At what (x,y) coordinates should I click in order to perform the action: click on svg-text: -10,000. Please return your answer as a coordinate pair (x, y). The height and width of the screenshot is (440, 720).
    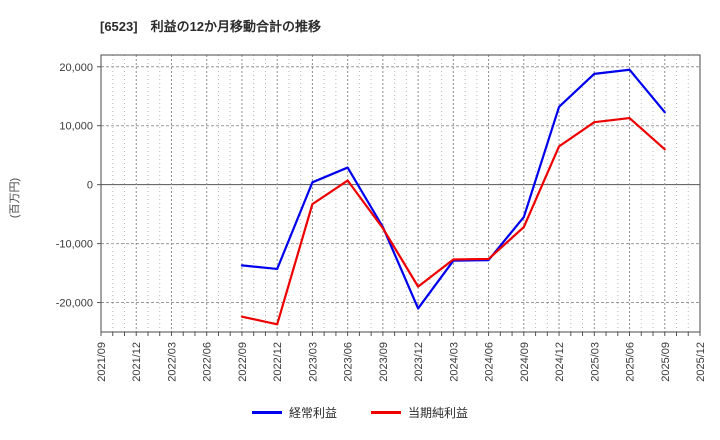
    Looking at the image, I should click on (74, 245).